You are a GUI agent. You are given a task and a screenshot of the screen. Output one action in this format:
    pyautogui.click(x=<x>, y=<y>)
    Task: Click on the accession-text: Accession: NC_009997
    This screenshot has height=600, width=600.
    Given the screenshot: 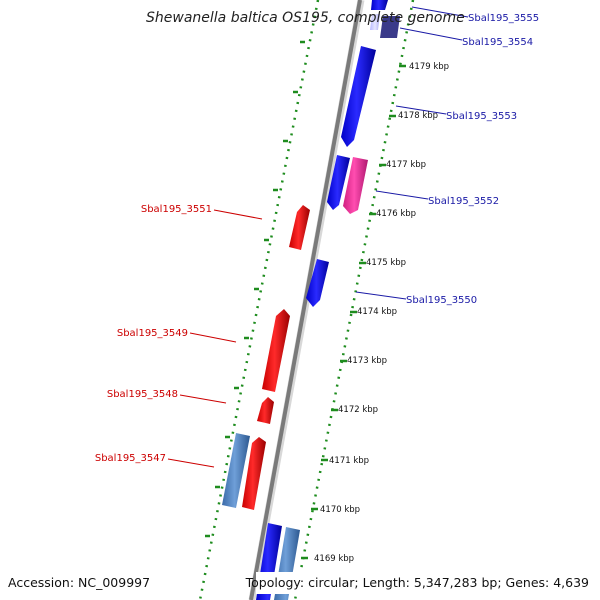 What is the action you would take?
    pyautogui.click(x=79, y=582)
    